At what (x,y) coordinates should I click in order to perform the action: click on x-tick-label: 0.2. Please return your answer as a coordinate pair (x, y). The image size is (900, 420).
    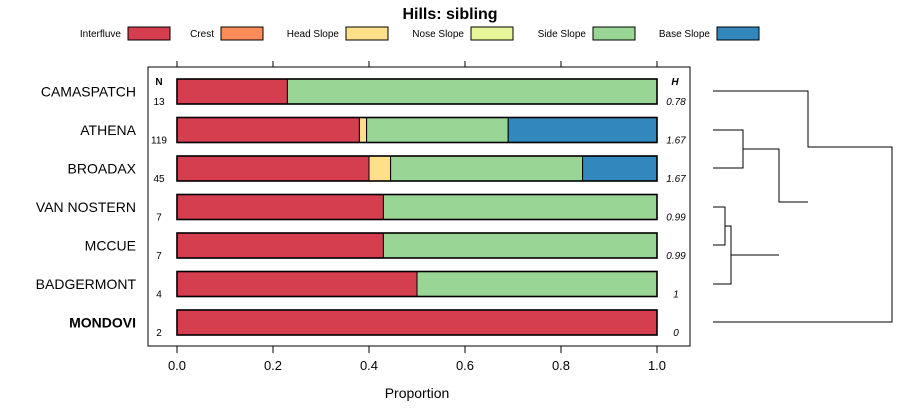
    Looking at the image, I should click on (273, 365).